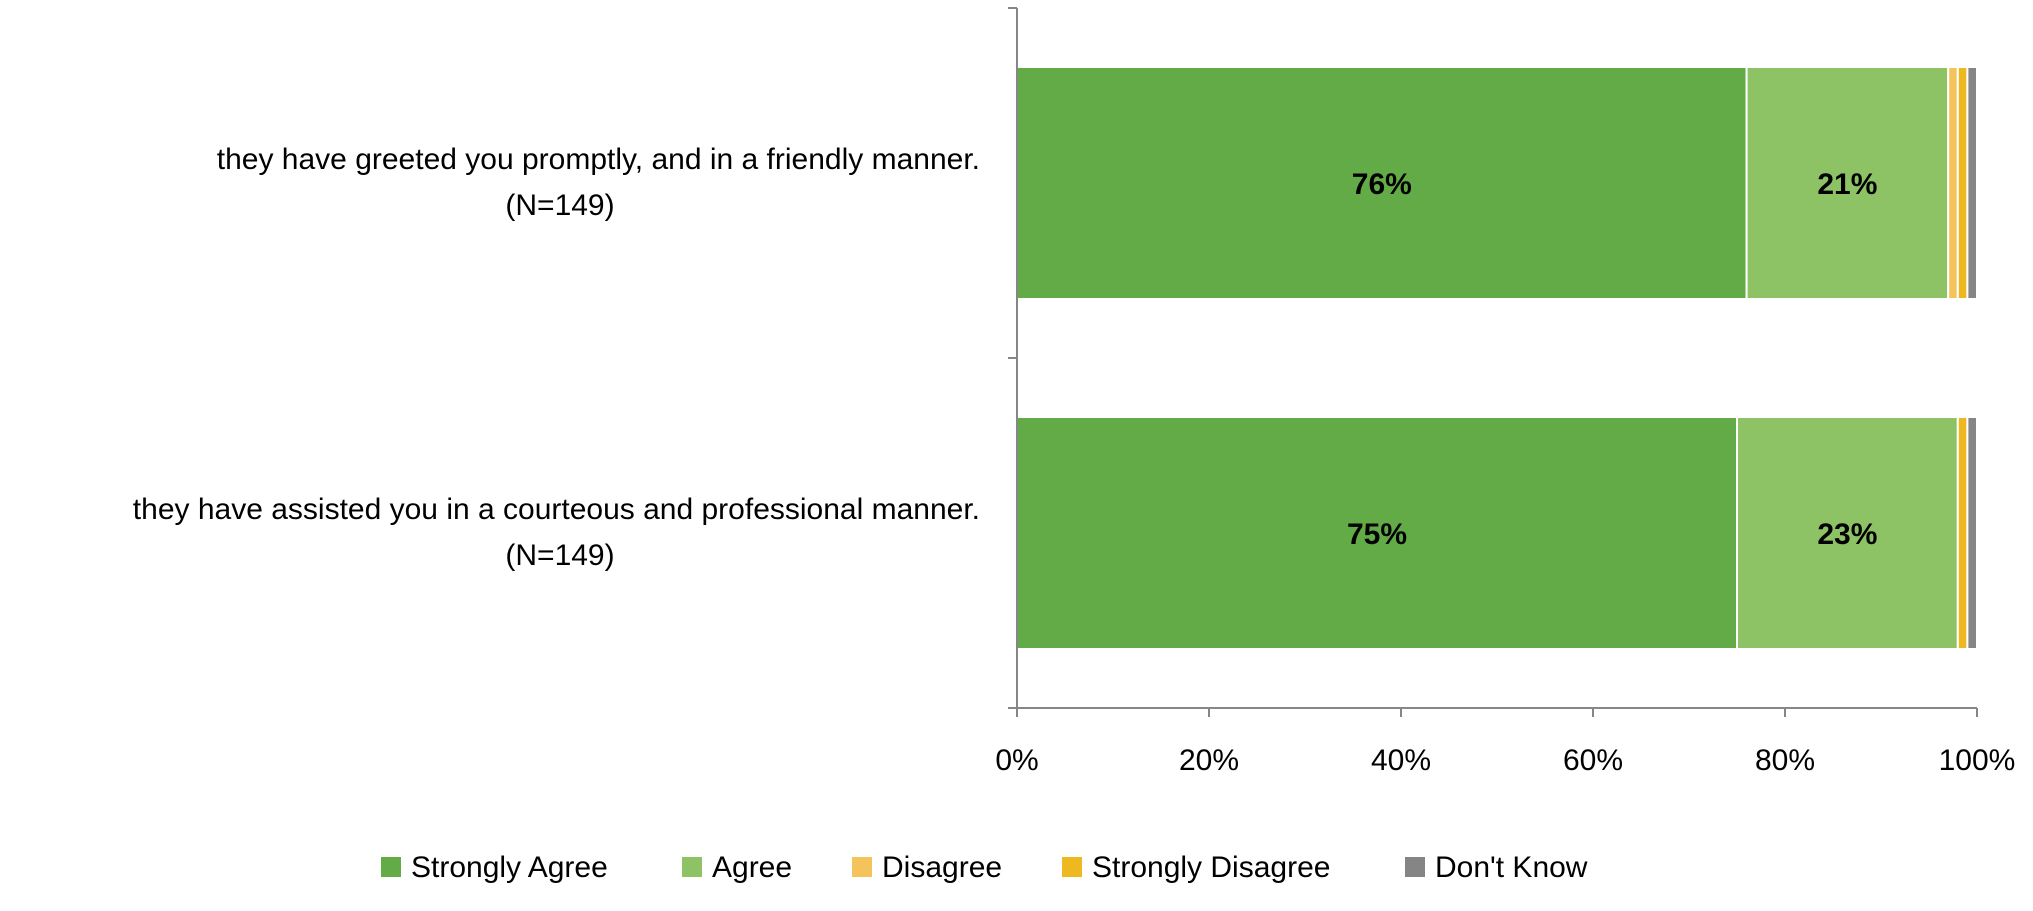 This screenshot has width=2033, height=911. I want to click on data-label: 23%, so click(1847, 534).